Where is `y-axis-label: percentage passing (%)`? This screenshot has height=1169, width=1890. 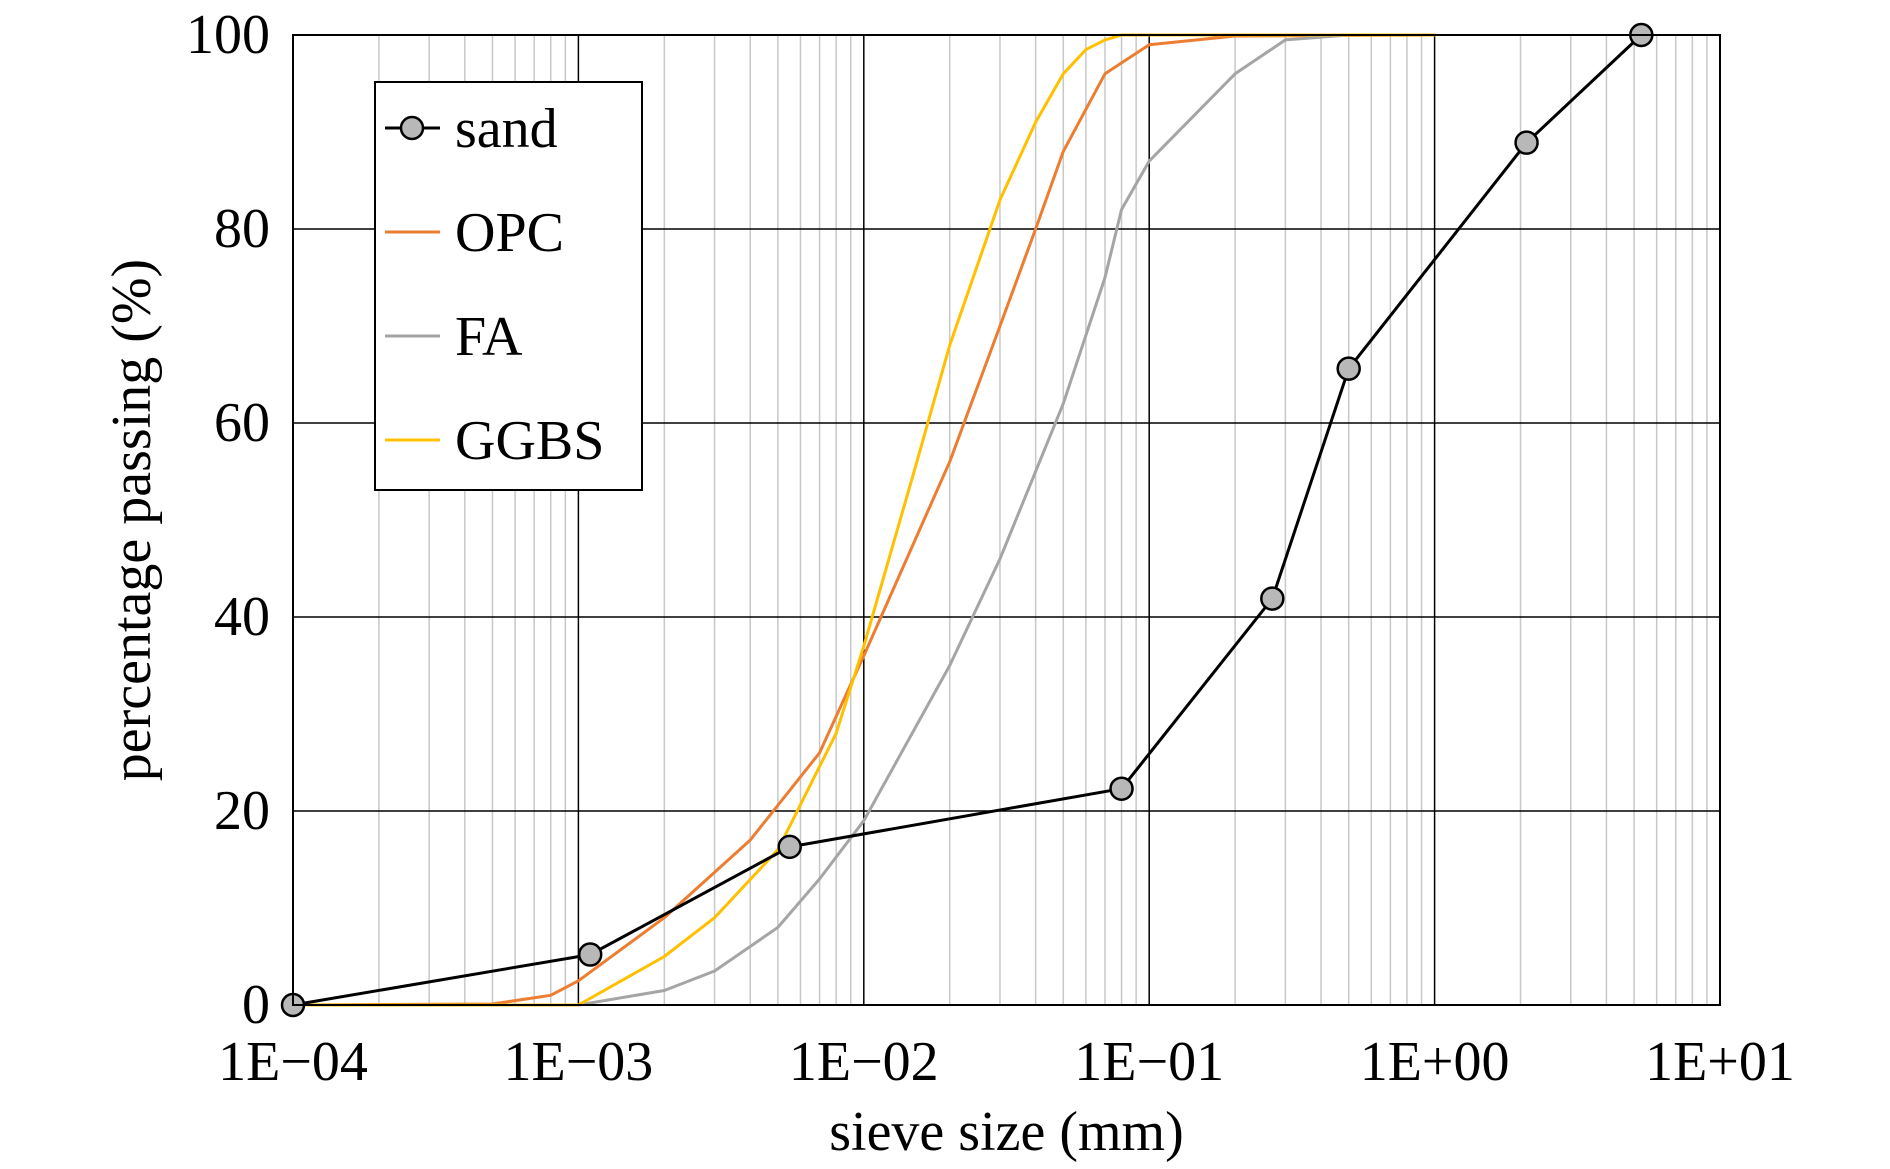 y-axis-label: percentage passing (%) is located at coordinates (132, 520).